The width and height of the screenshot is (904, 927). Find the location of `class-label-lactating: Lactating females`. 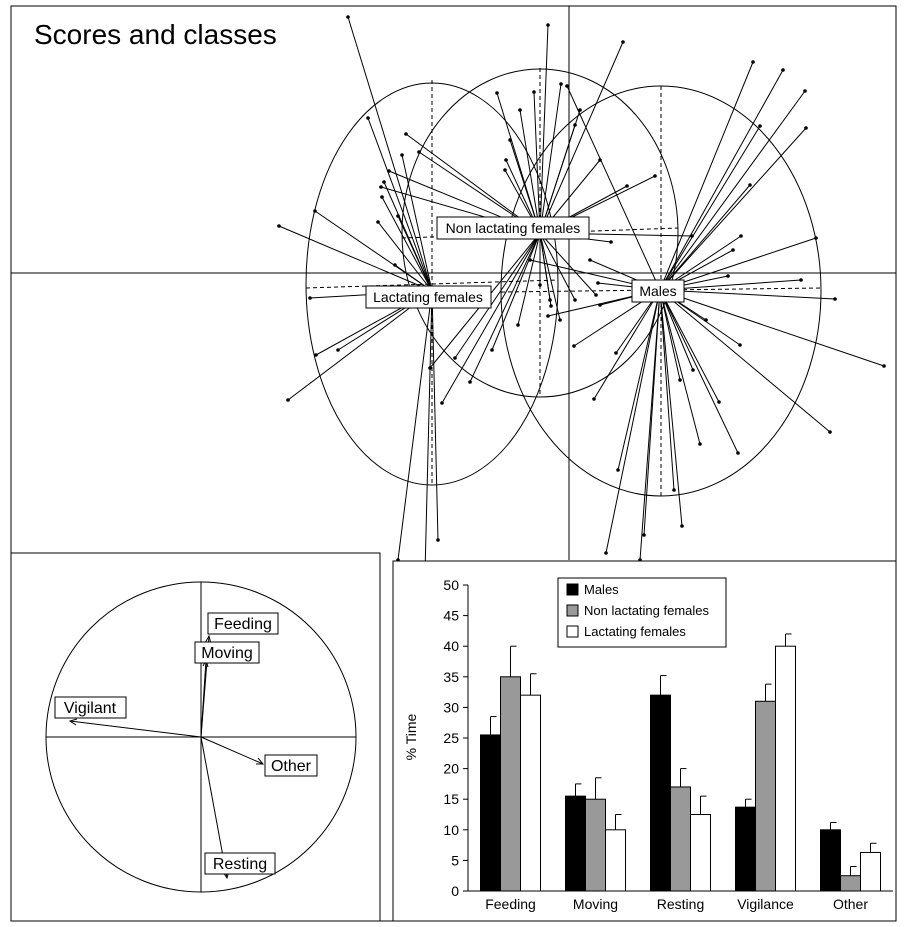

class-label-lactating: Lactating females is located at coordinates (428, 297).